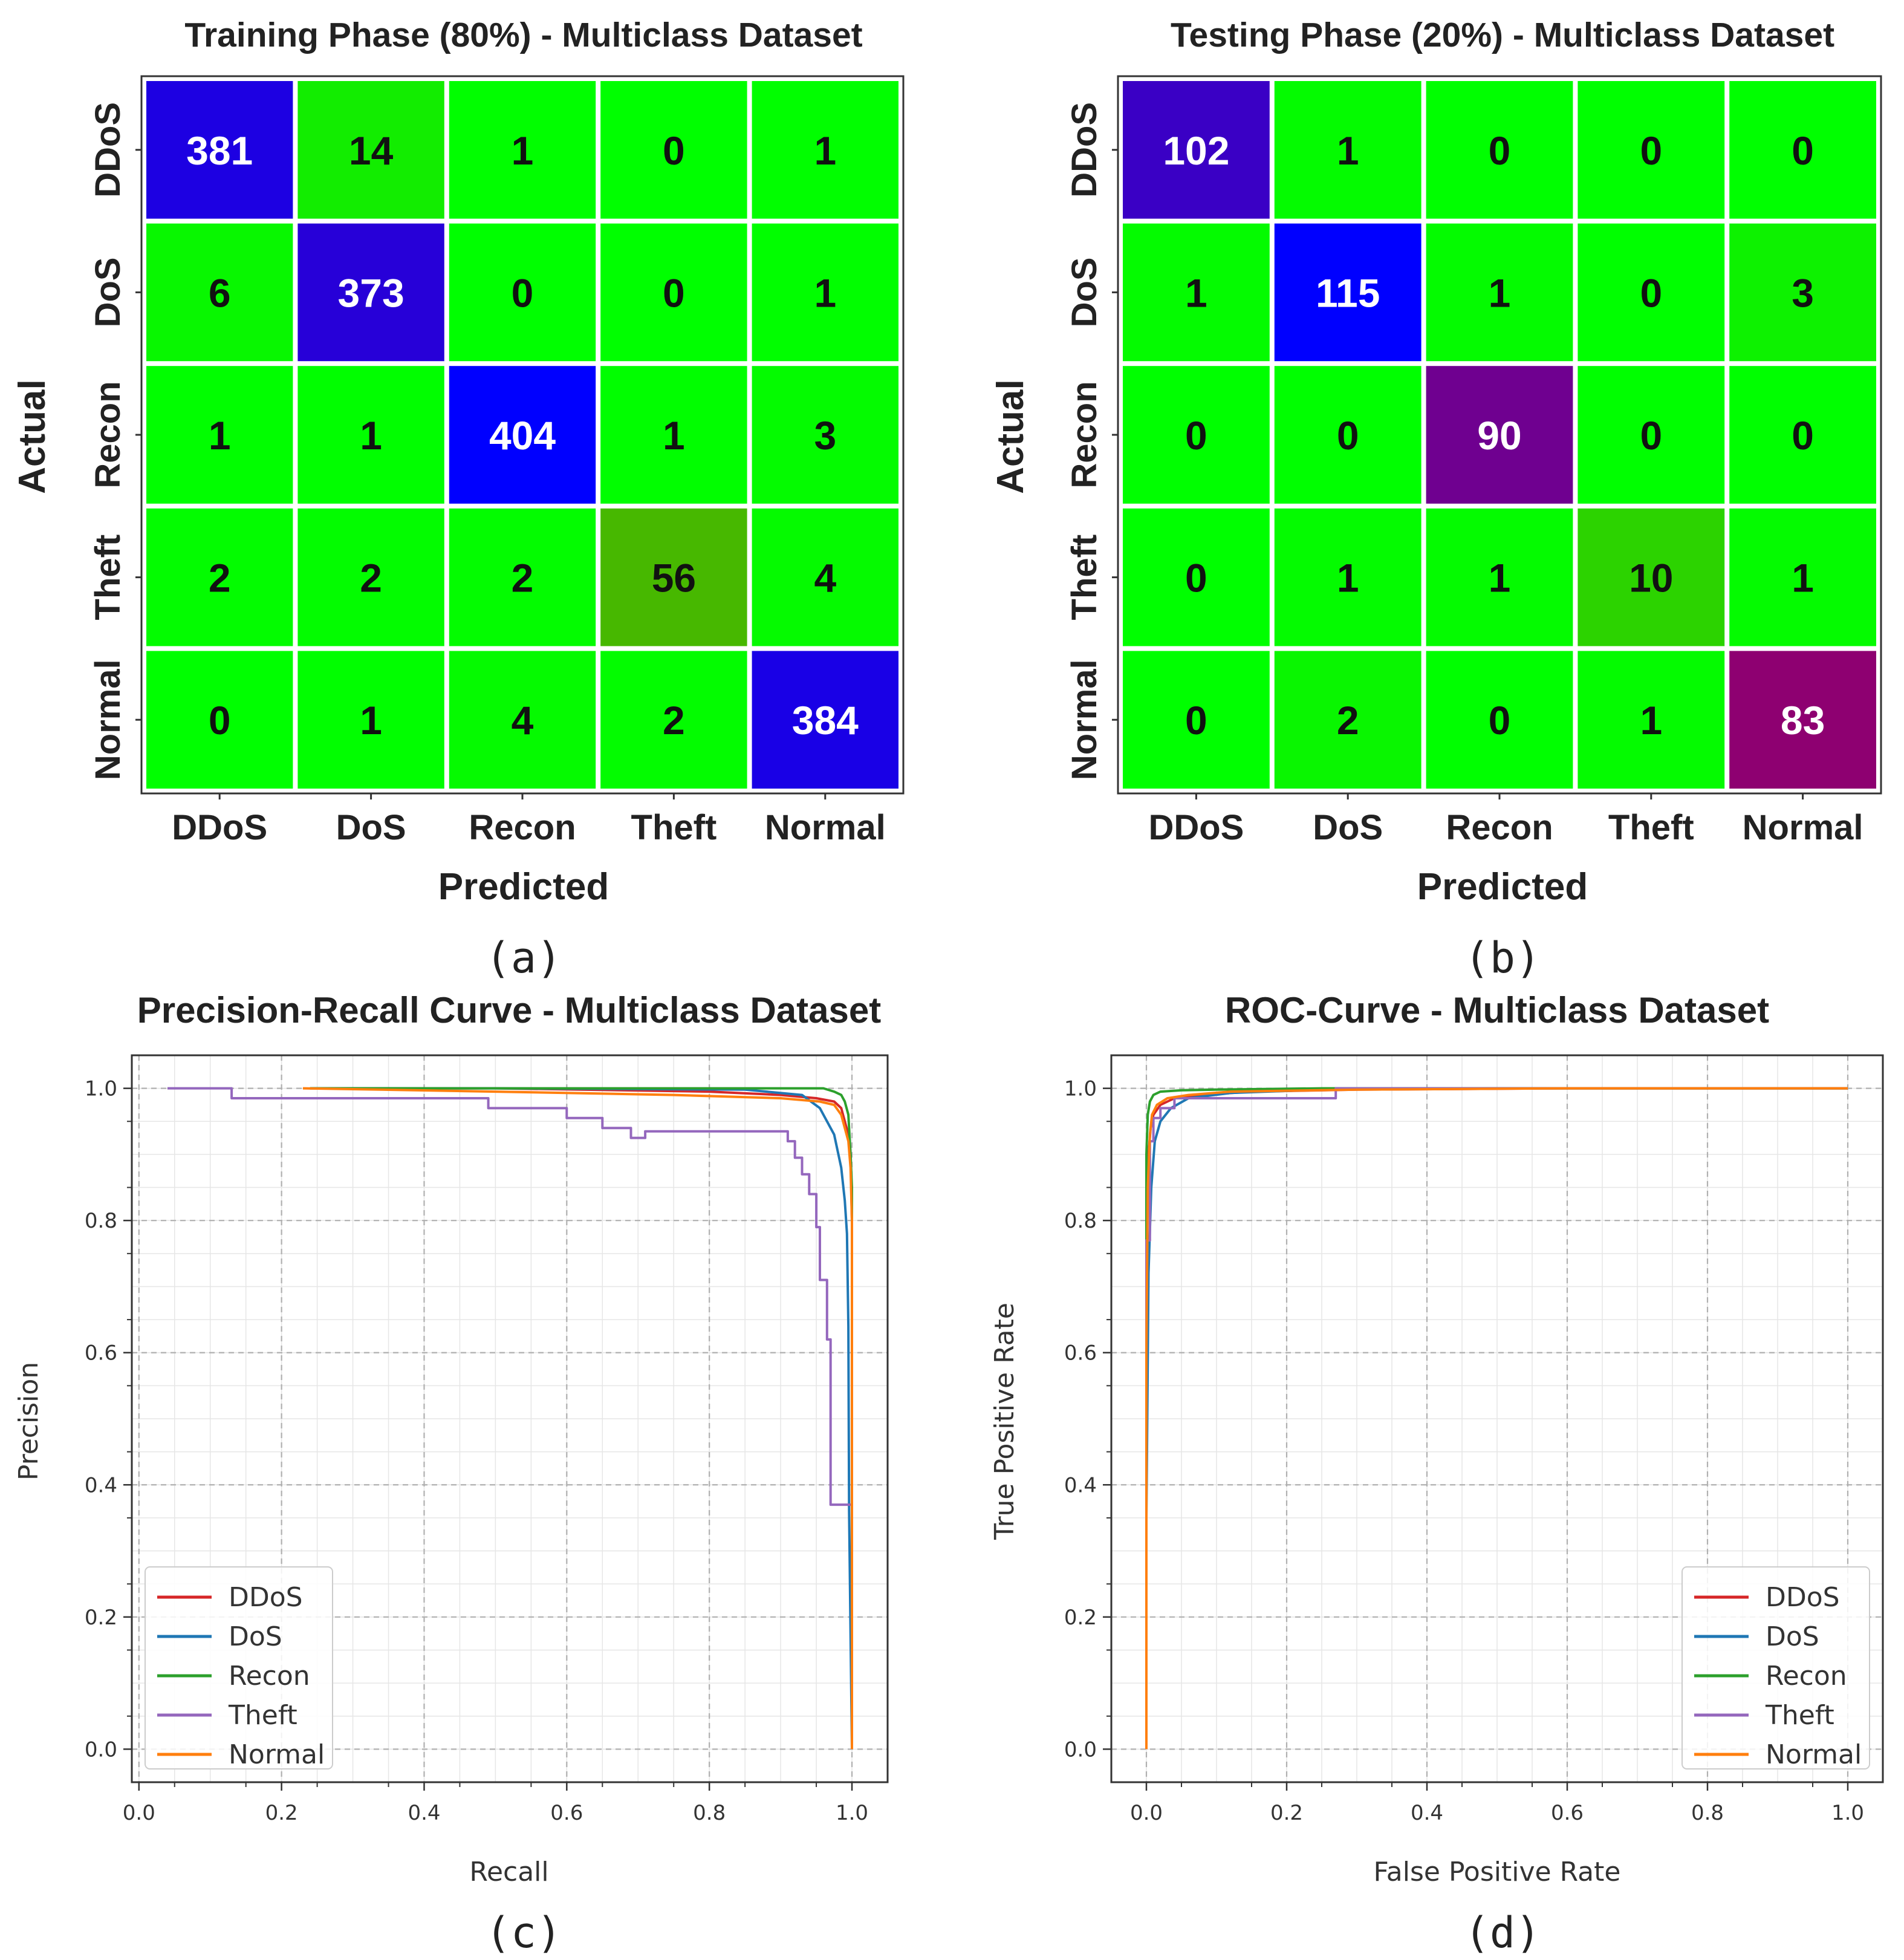 The image size is (1904, 1960). Describe the element at coordinates (1651, 577) in the screenshot. I see `cm-cell-theft-theft` at that location.